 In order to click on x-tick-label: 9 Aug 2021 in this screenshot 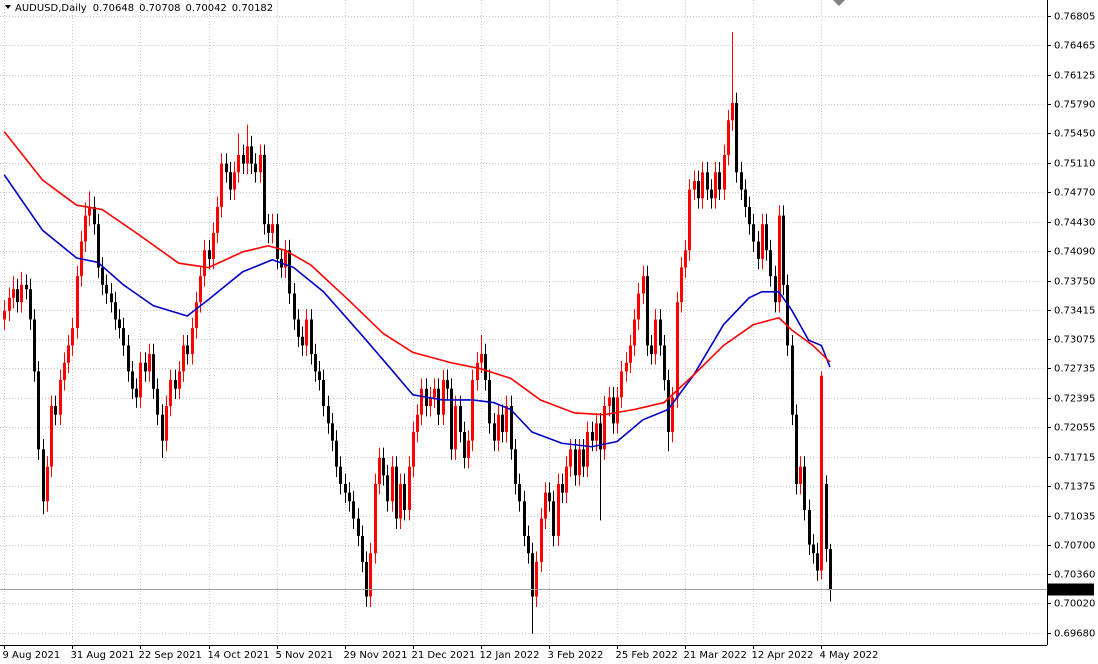, I will do `click(32, 655)`.